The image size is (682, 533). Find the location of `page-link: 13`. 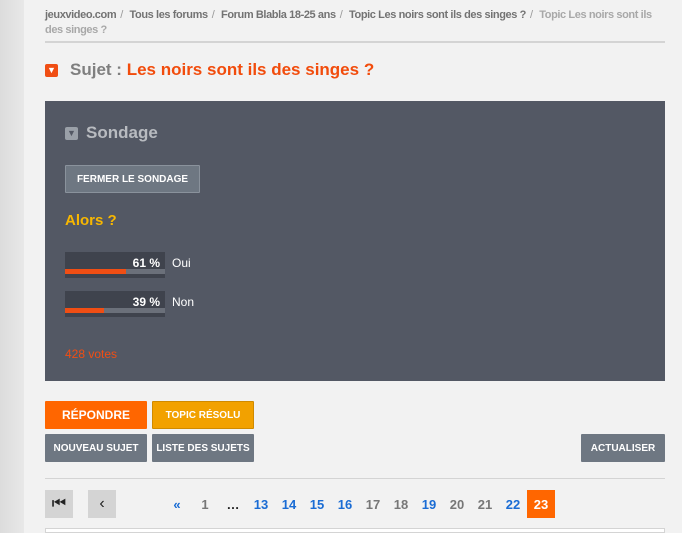

page-link: 13 is located at coordinates (261, 504).